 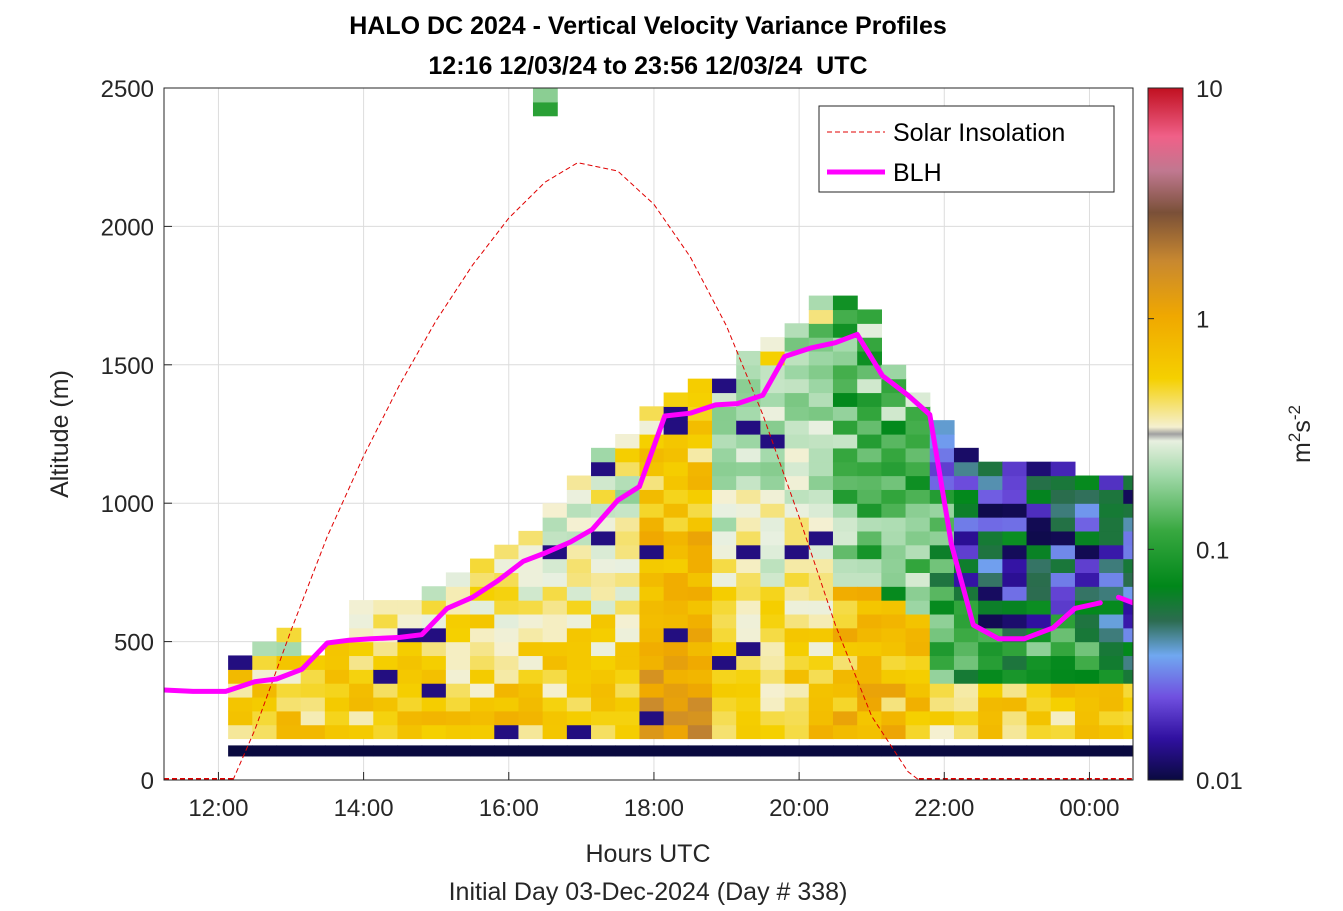 I want to click on chart-subtitle: 12:16 12/03/24 to 23:56 12/03/24 UTC, so click(x=647, y=66).